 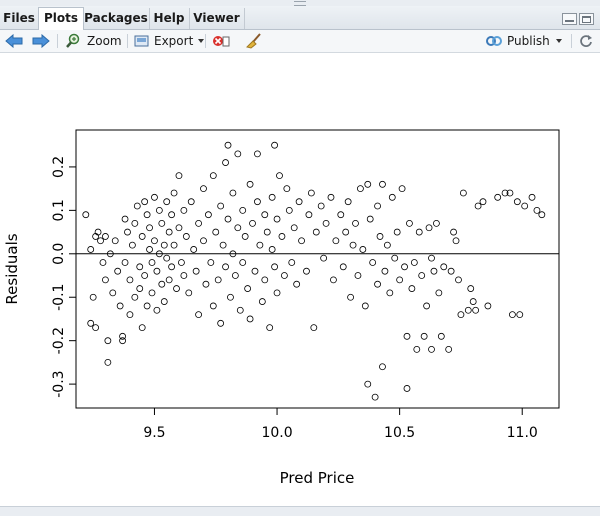 I want to click on tab-plots: Plots, so click(x=61, y=19).